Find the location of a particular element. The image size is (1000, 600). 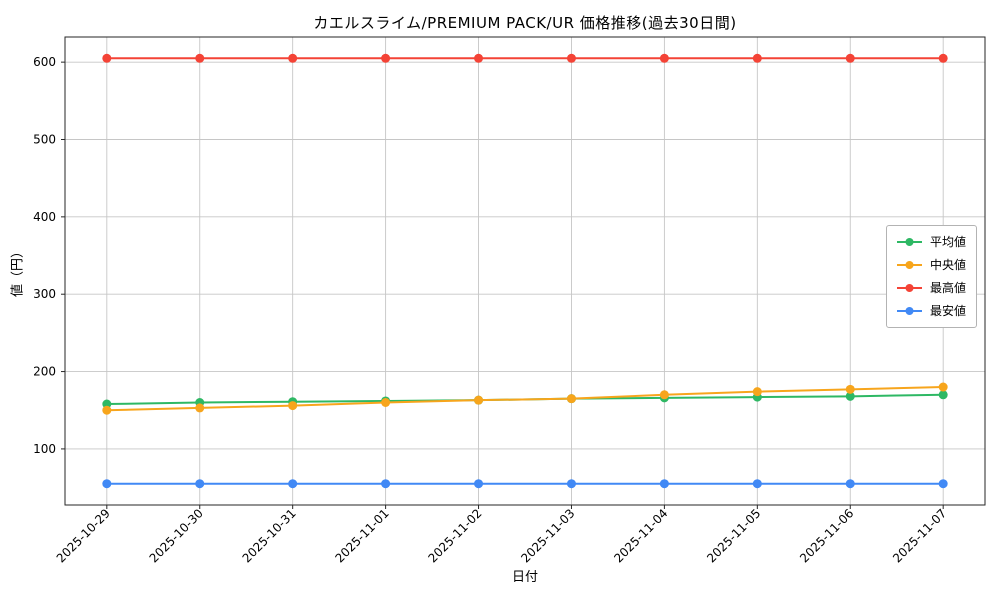

x-tick-label: 2025-11-04 is located at coordinates (640, 535).